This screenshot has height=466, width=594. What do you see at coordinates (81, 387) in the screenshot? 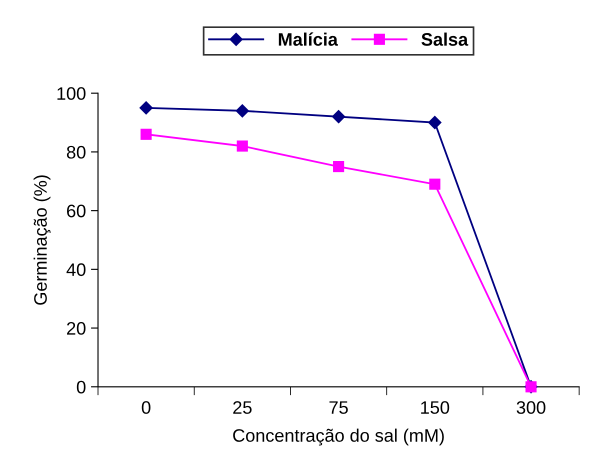
I see `y-tick-label: 0` at bounding box center [81, 387].